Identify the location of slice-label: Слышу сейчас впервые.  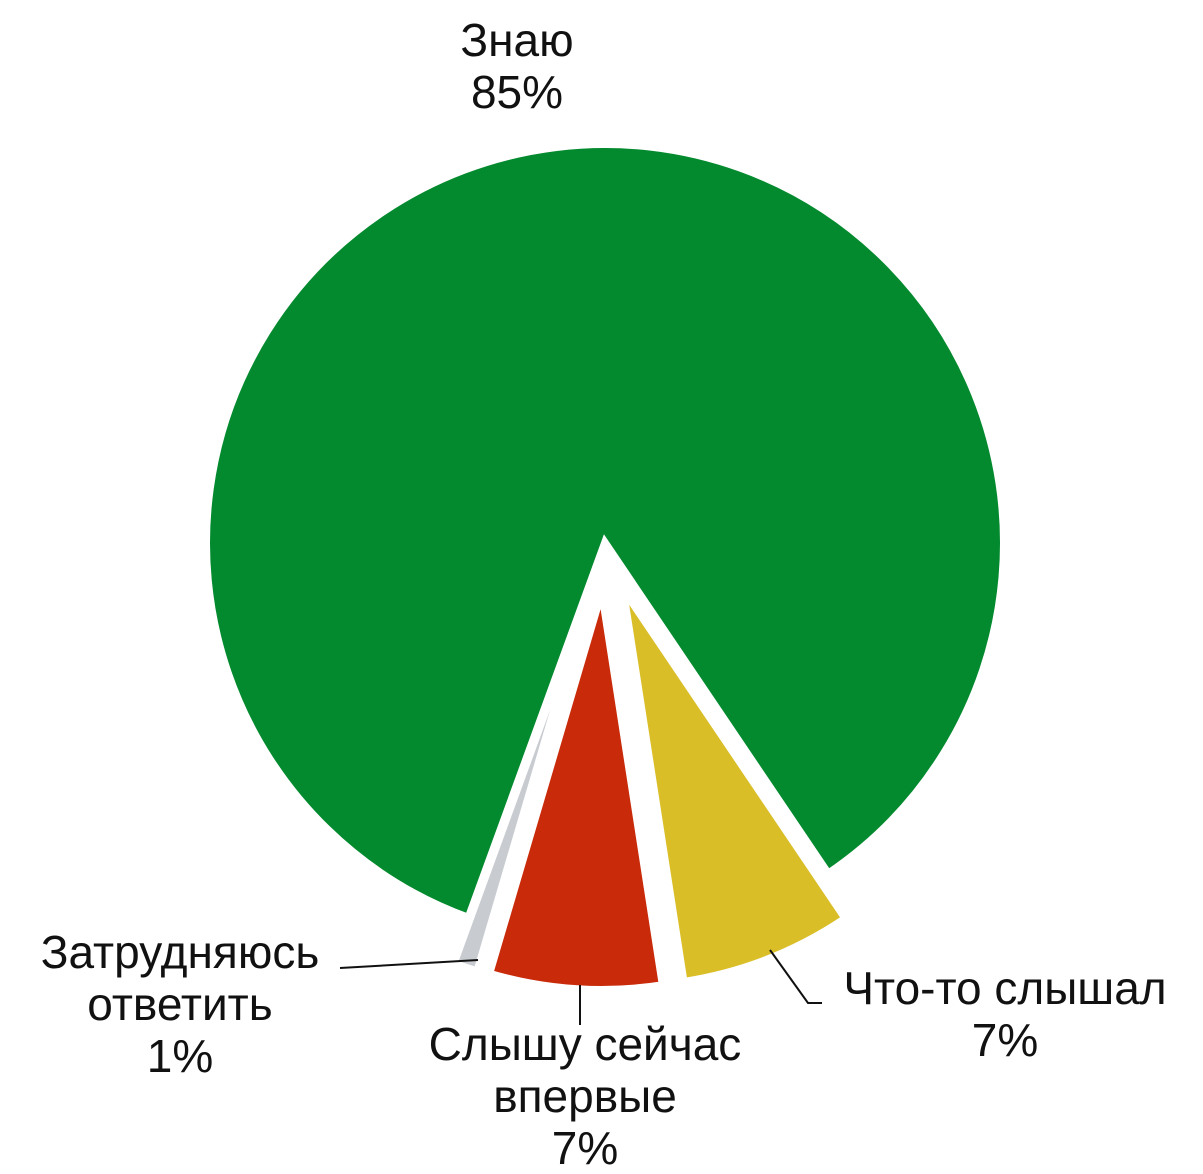
(585, 1070).